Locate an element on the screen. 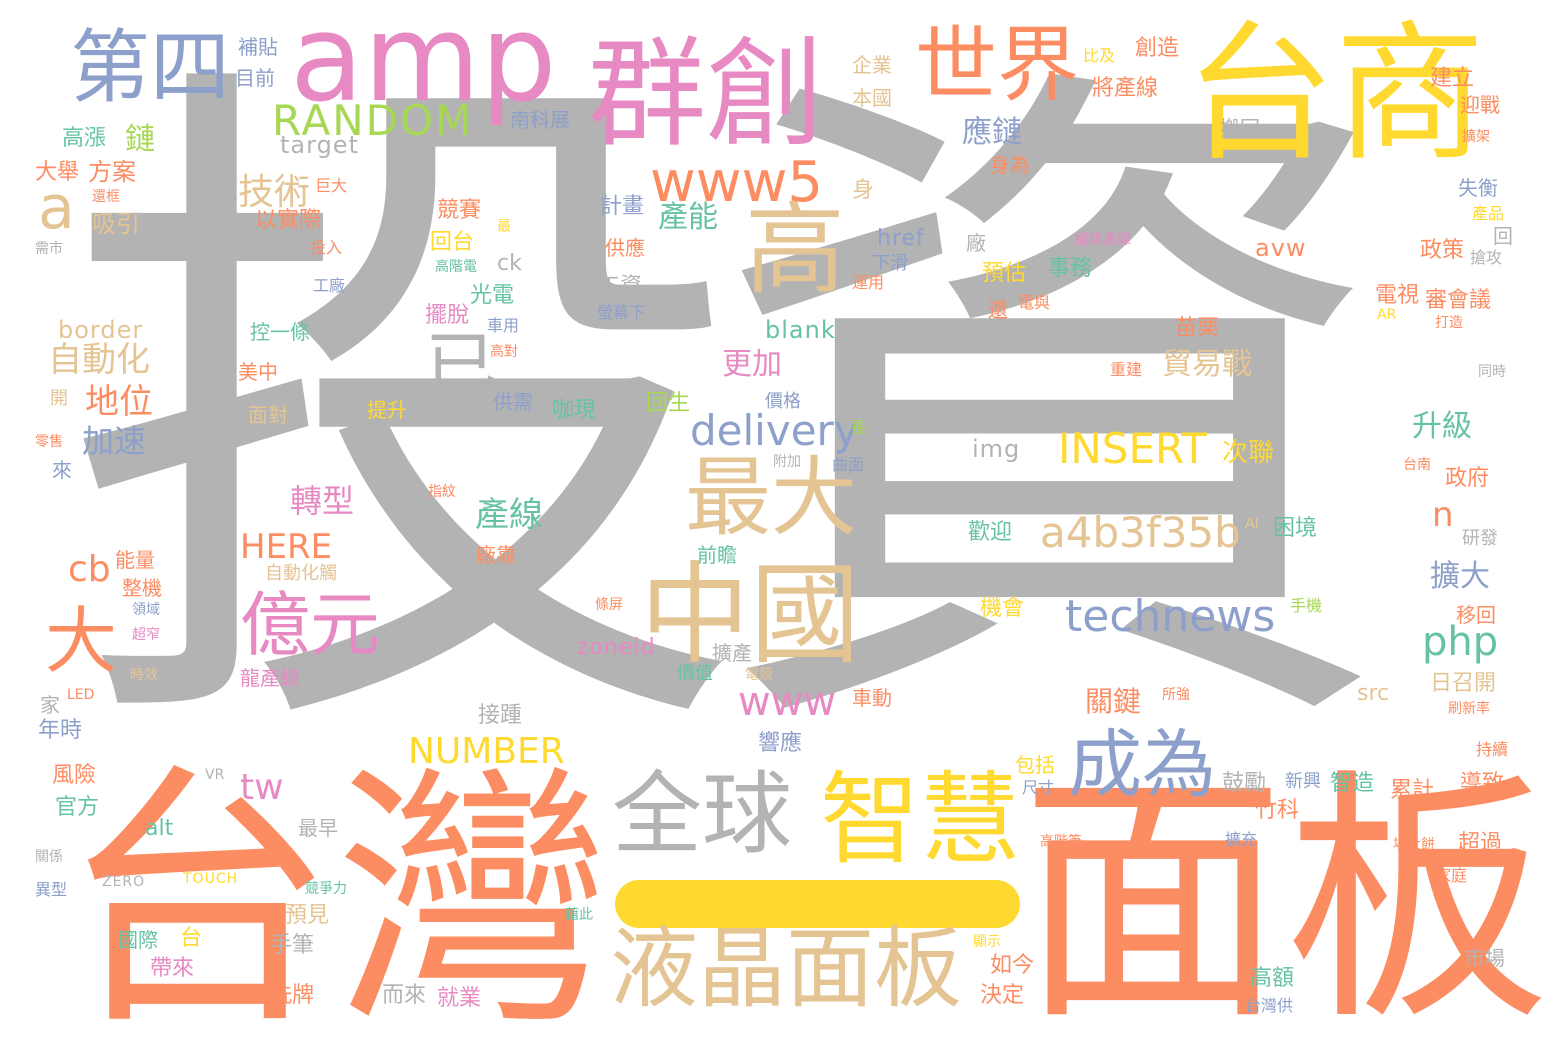 The image size is (1548, 1052). word: 關係 is located at coordinates (49, 857).